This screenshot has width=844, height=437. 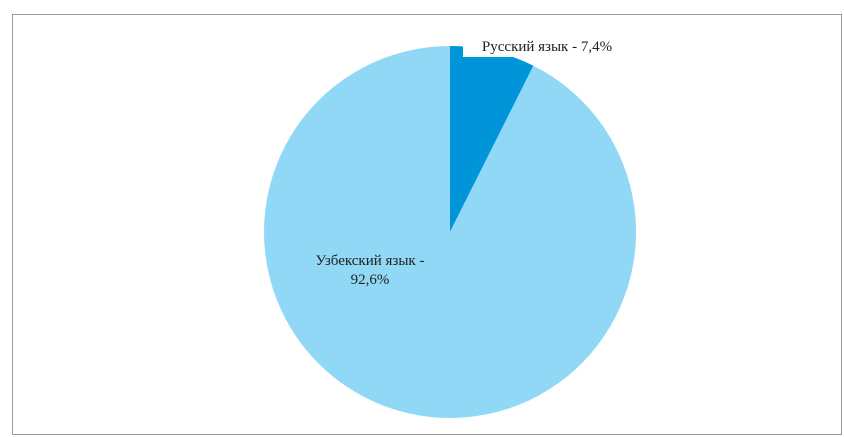 I want to click on slice-label-2: Узбекский язык -92,6%, so click(x=370, y=270).